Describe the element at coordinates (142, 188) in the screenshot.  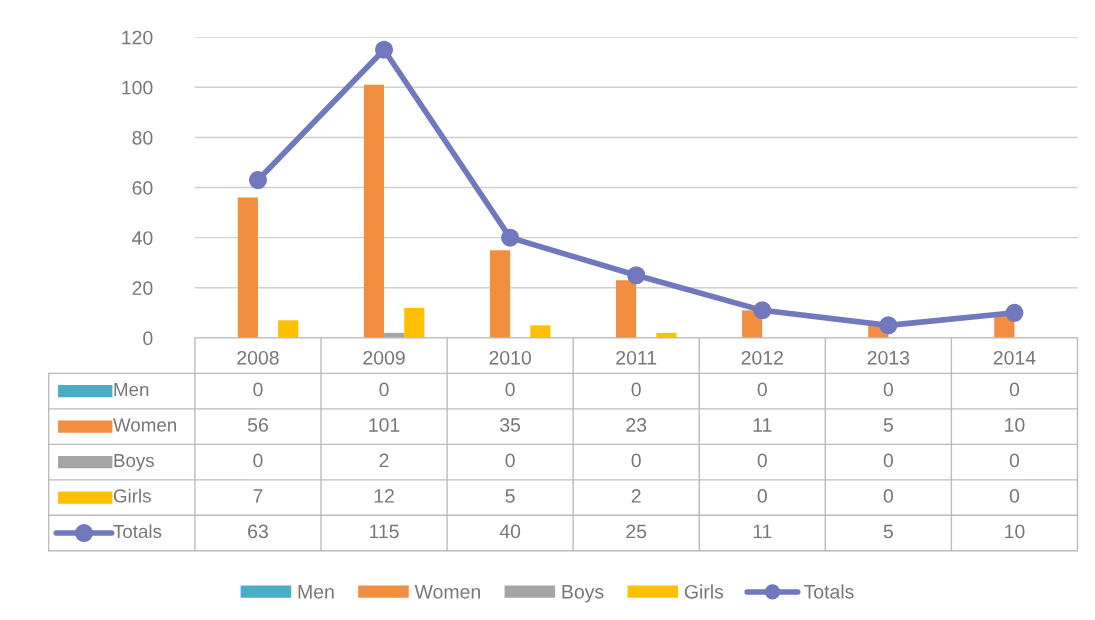
I see `y-tick-label: 60` at that location.